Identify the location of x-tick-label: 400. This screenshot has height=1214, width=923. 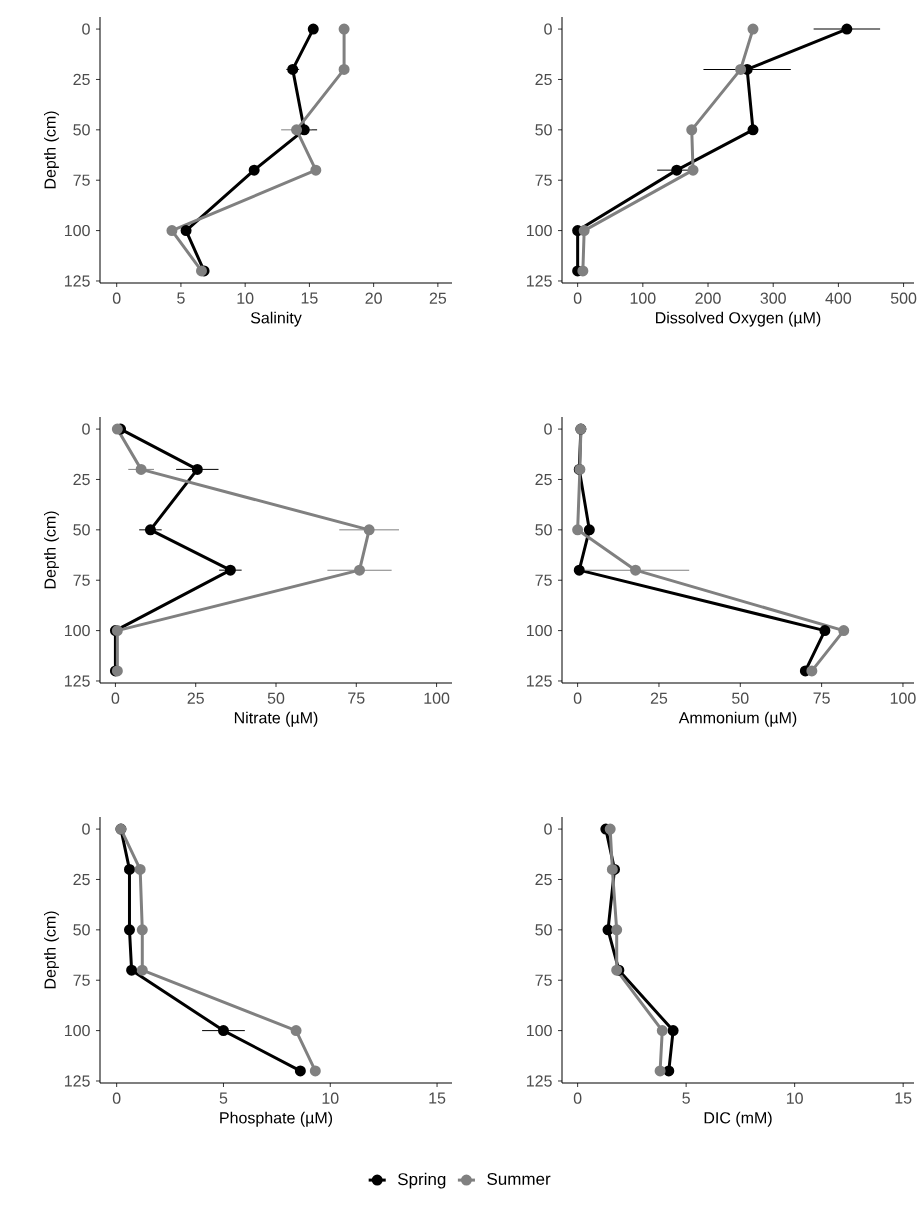
(838, 298).